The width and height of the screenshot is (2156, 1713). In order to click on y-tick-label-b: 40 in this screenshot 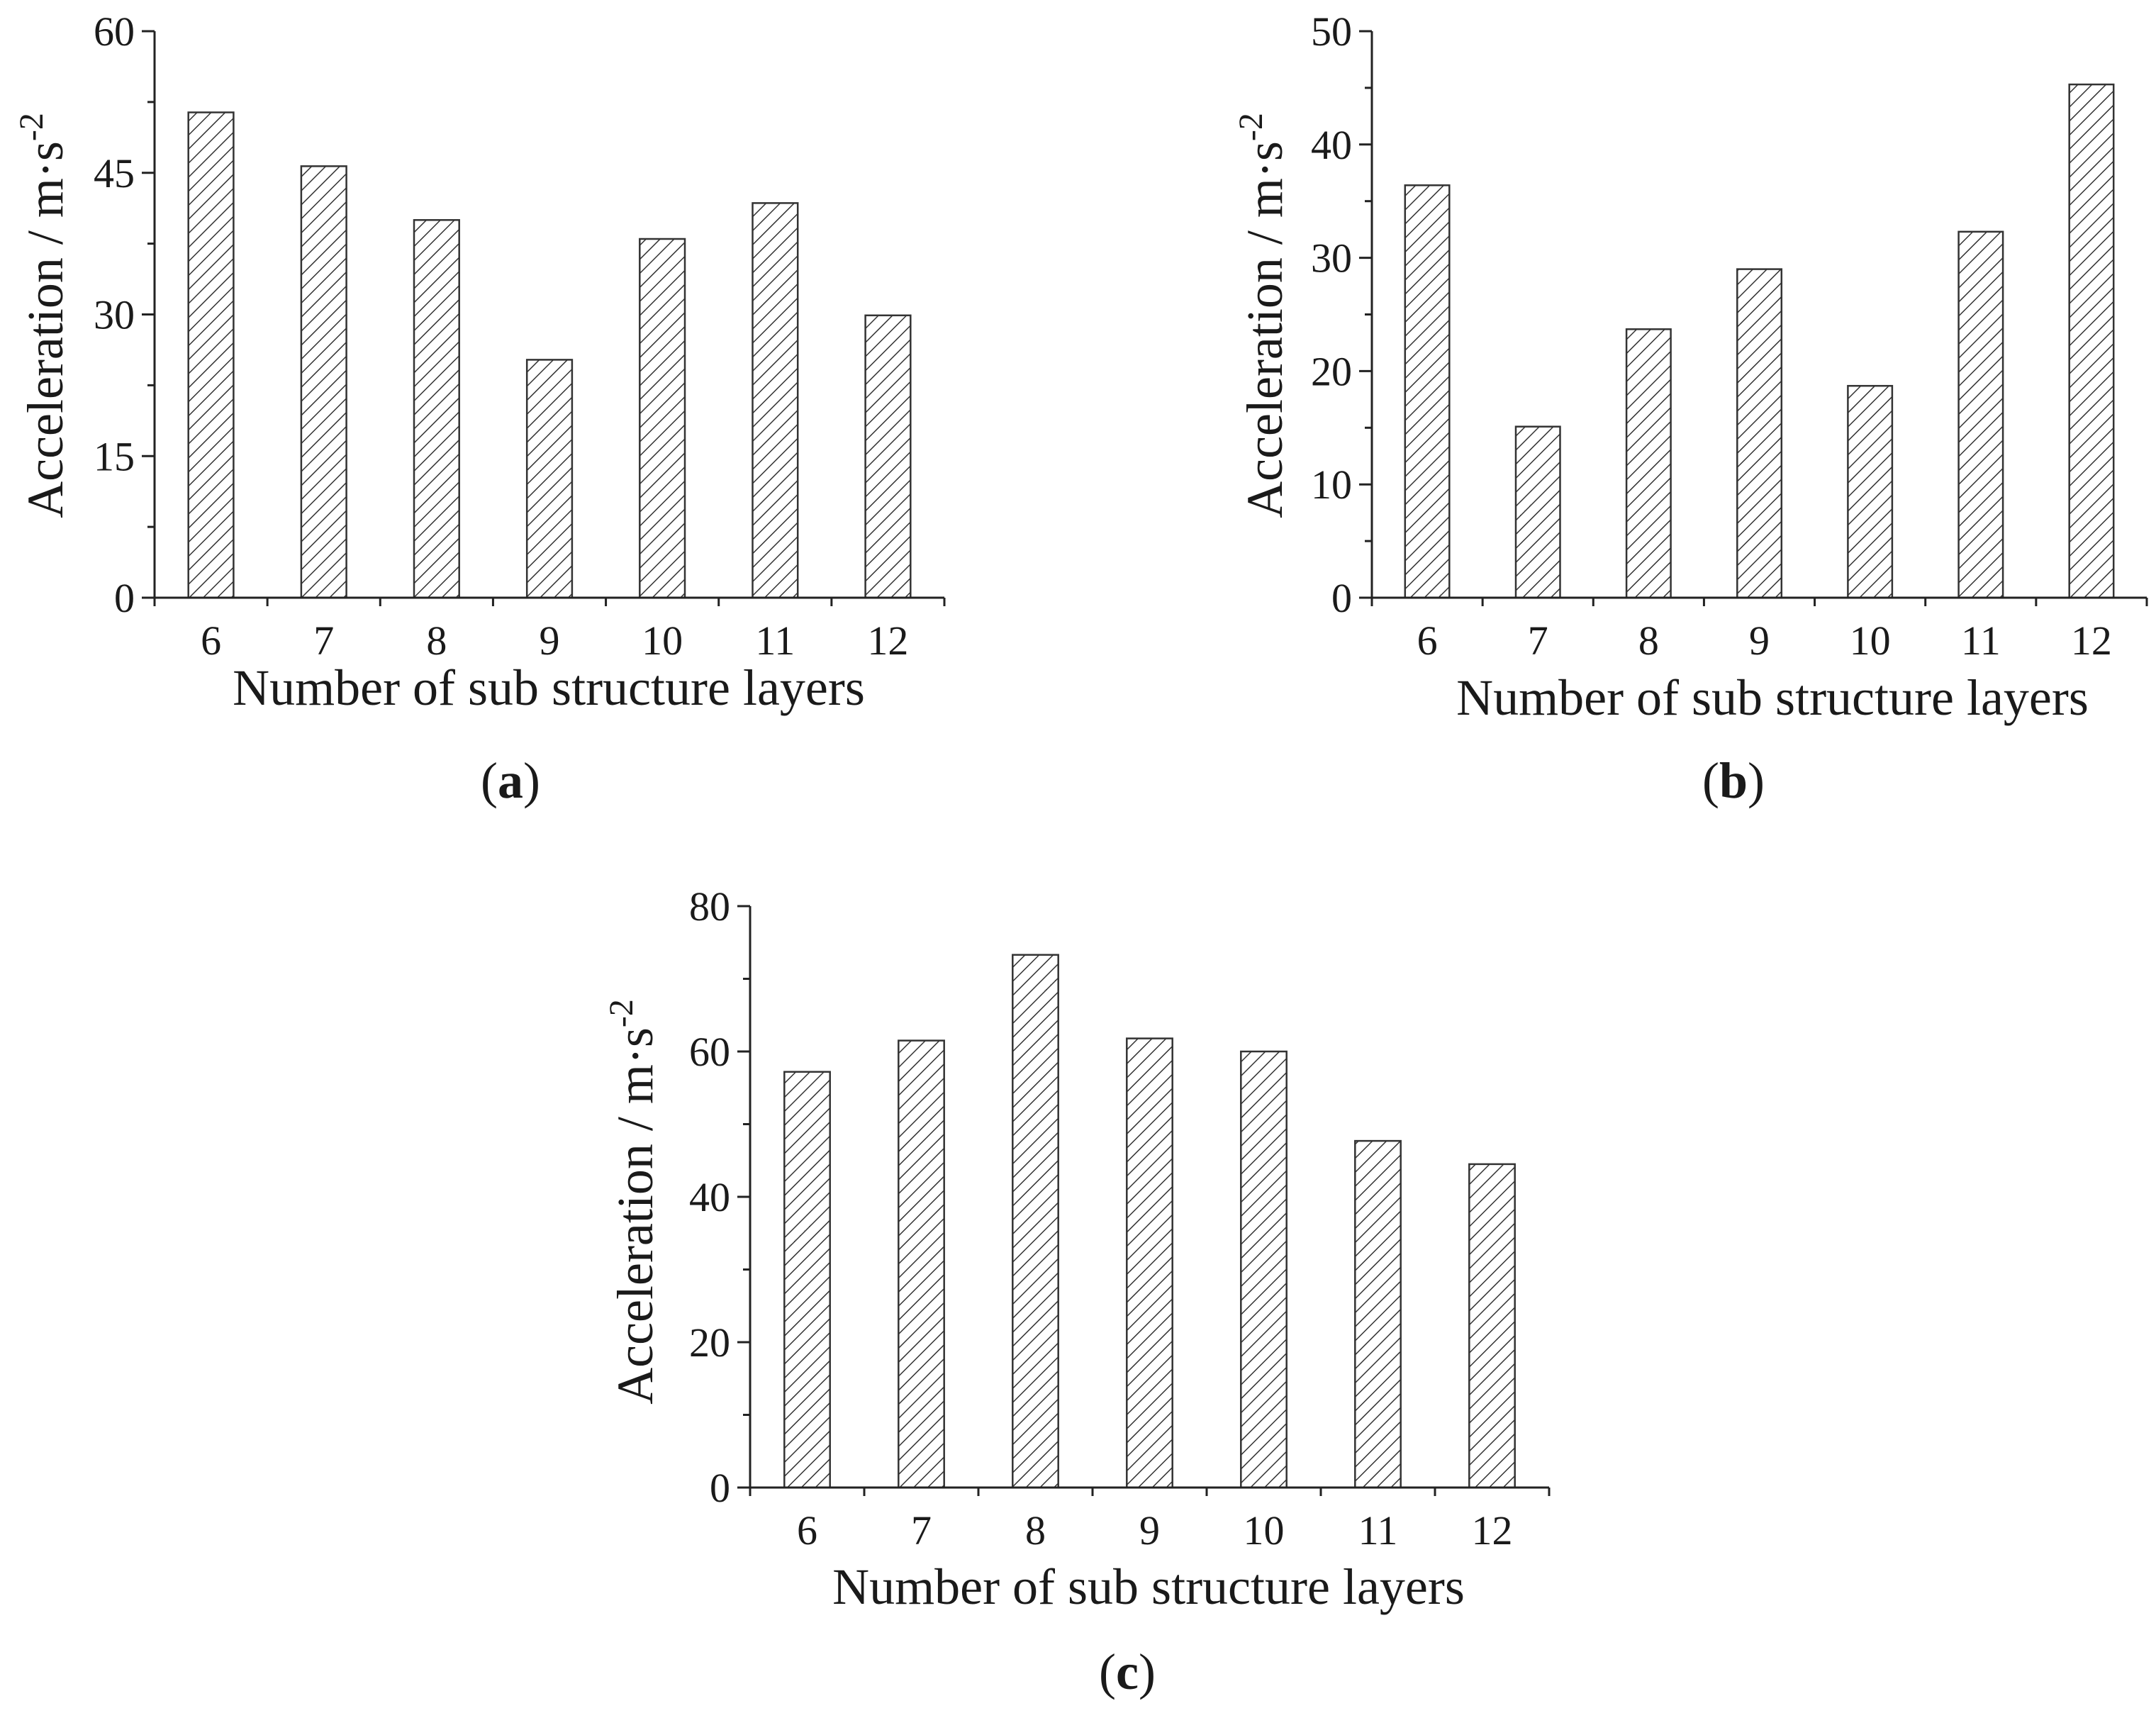, I will do `click(1331, 145)`.